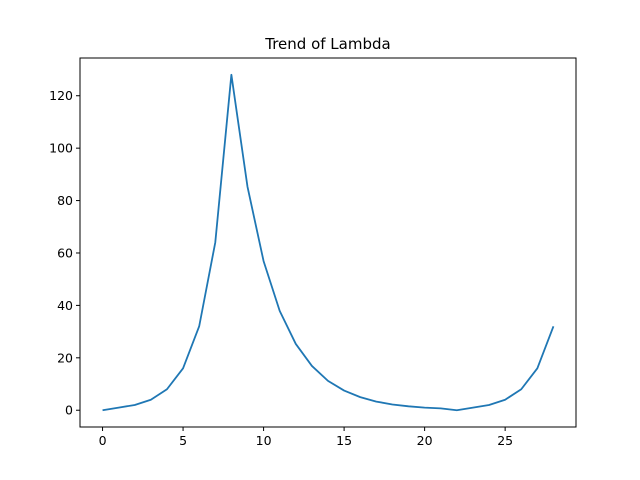 This screenshot has height=480, width=640. What do you see at coordinates (344, 440) in the screenshot?
I see `x-tick-label: 15` at bounding box center [344, 440].